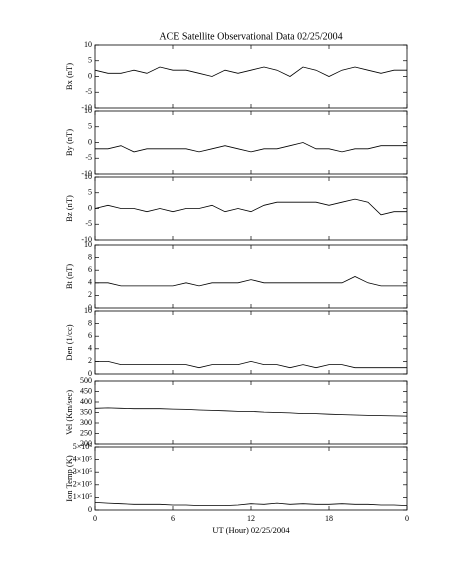  What do you see at coordinates (83, 458) in the screenshot?
I see `y-tick-label: 4×10⁵` at bounding box center [83, 458].